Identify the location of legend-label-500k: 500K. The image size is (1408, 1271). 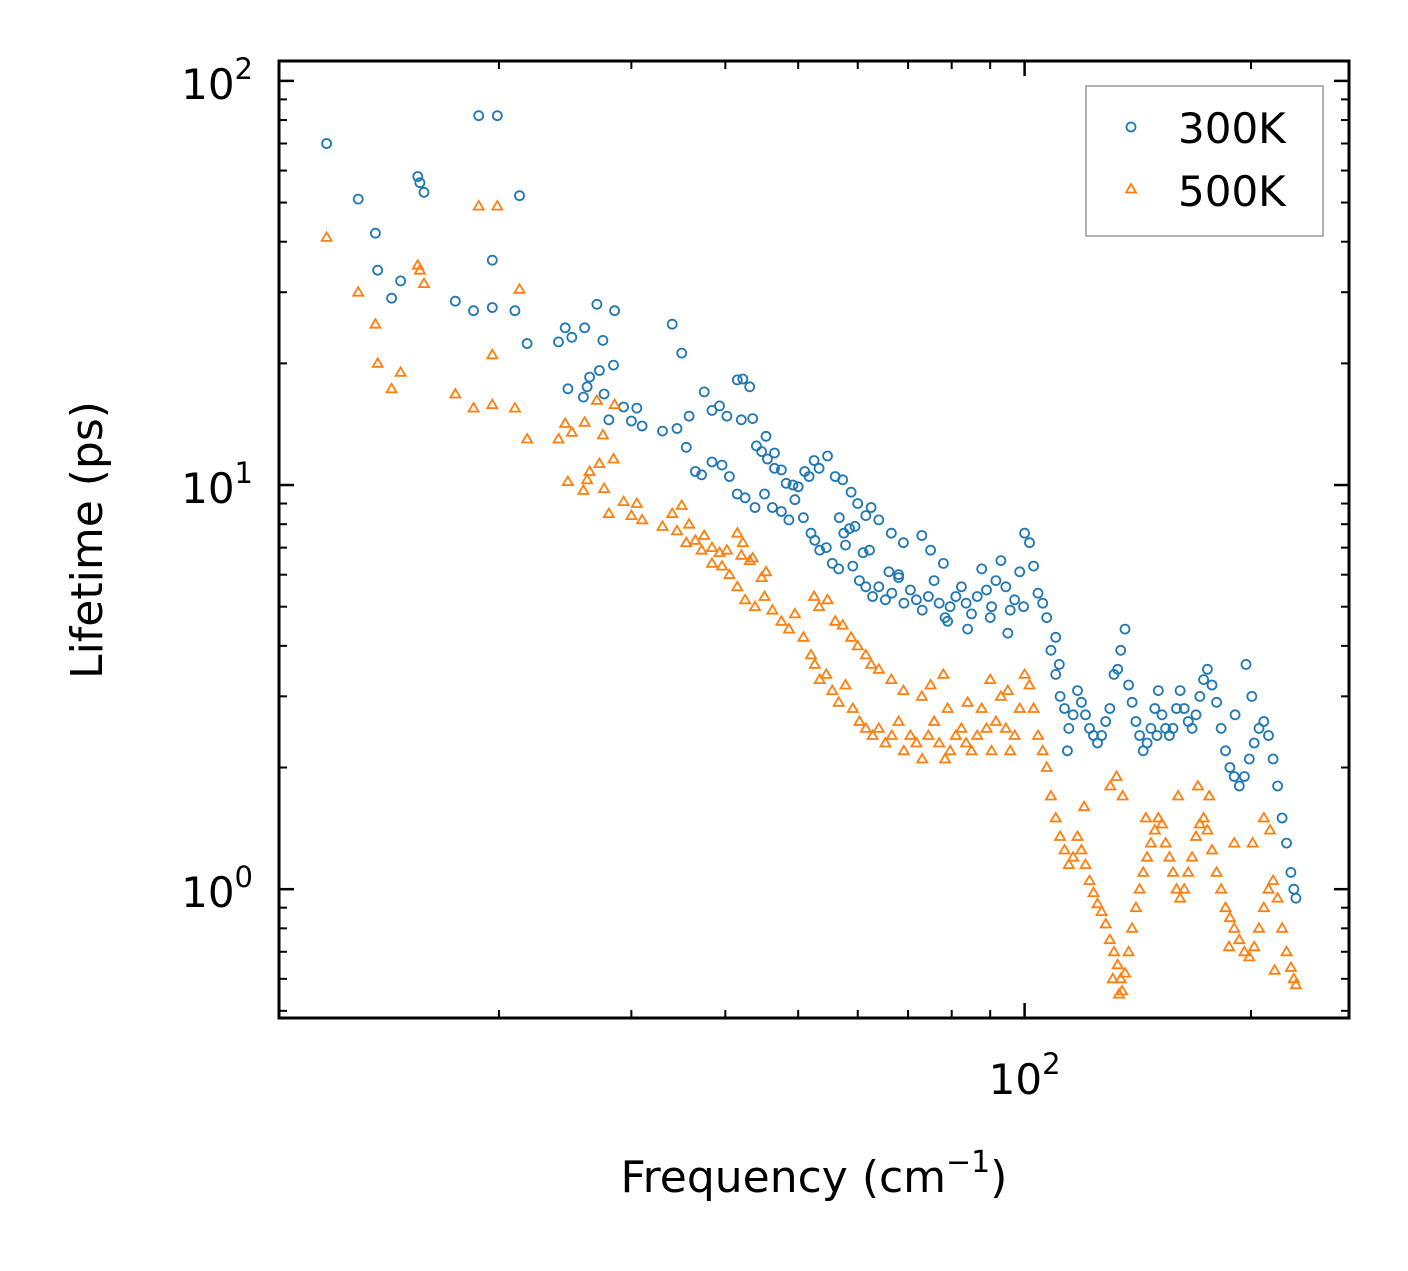
(1232, 191).